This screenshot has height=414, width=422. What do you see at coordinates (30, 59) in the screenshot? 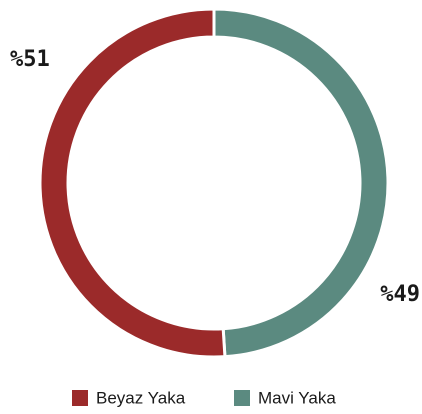
I see `value-label: %51` at bounding box center [30, 59].